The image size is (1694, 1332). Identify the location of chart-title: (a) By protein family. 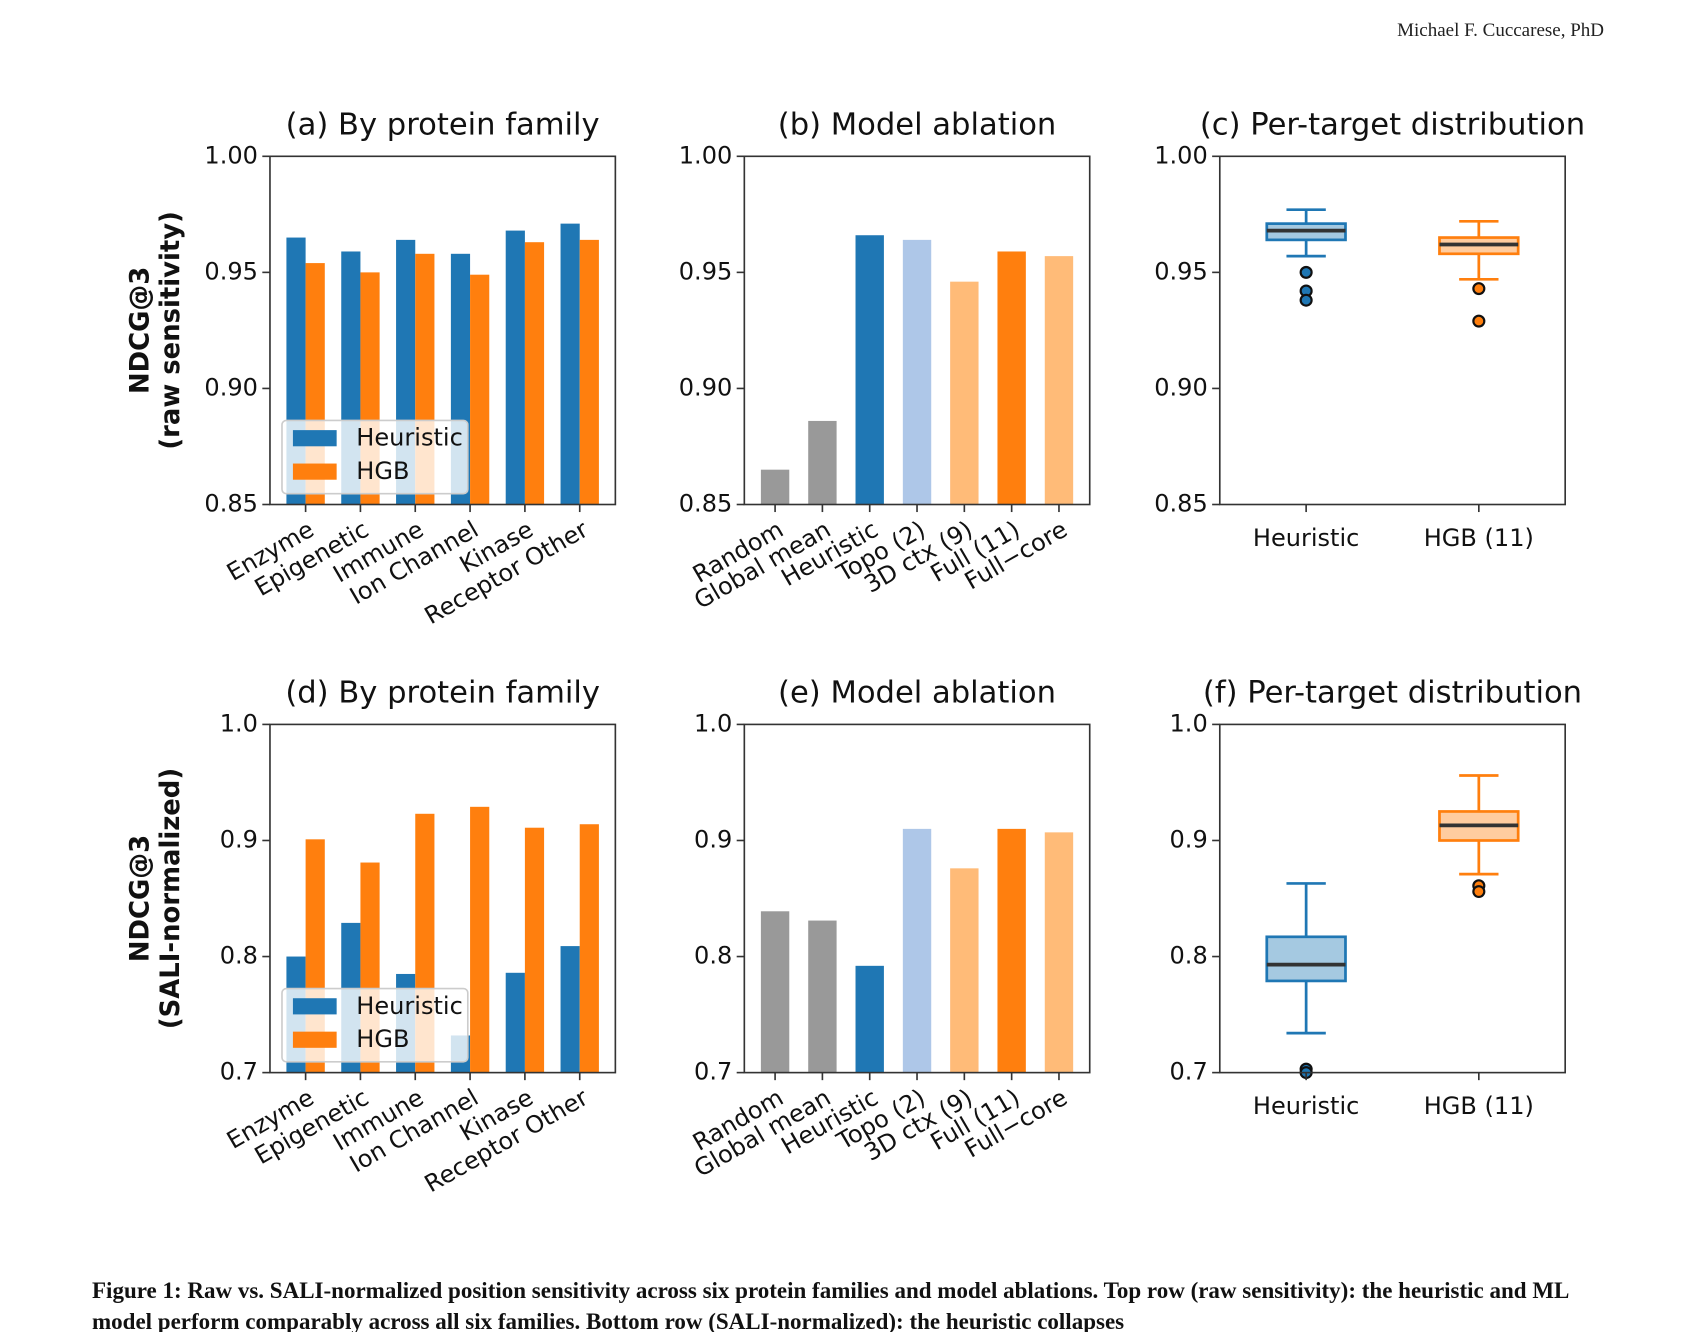
(443, 125).